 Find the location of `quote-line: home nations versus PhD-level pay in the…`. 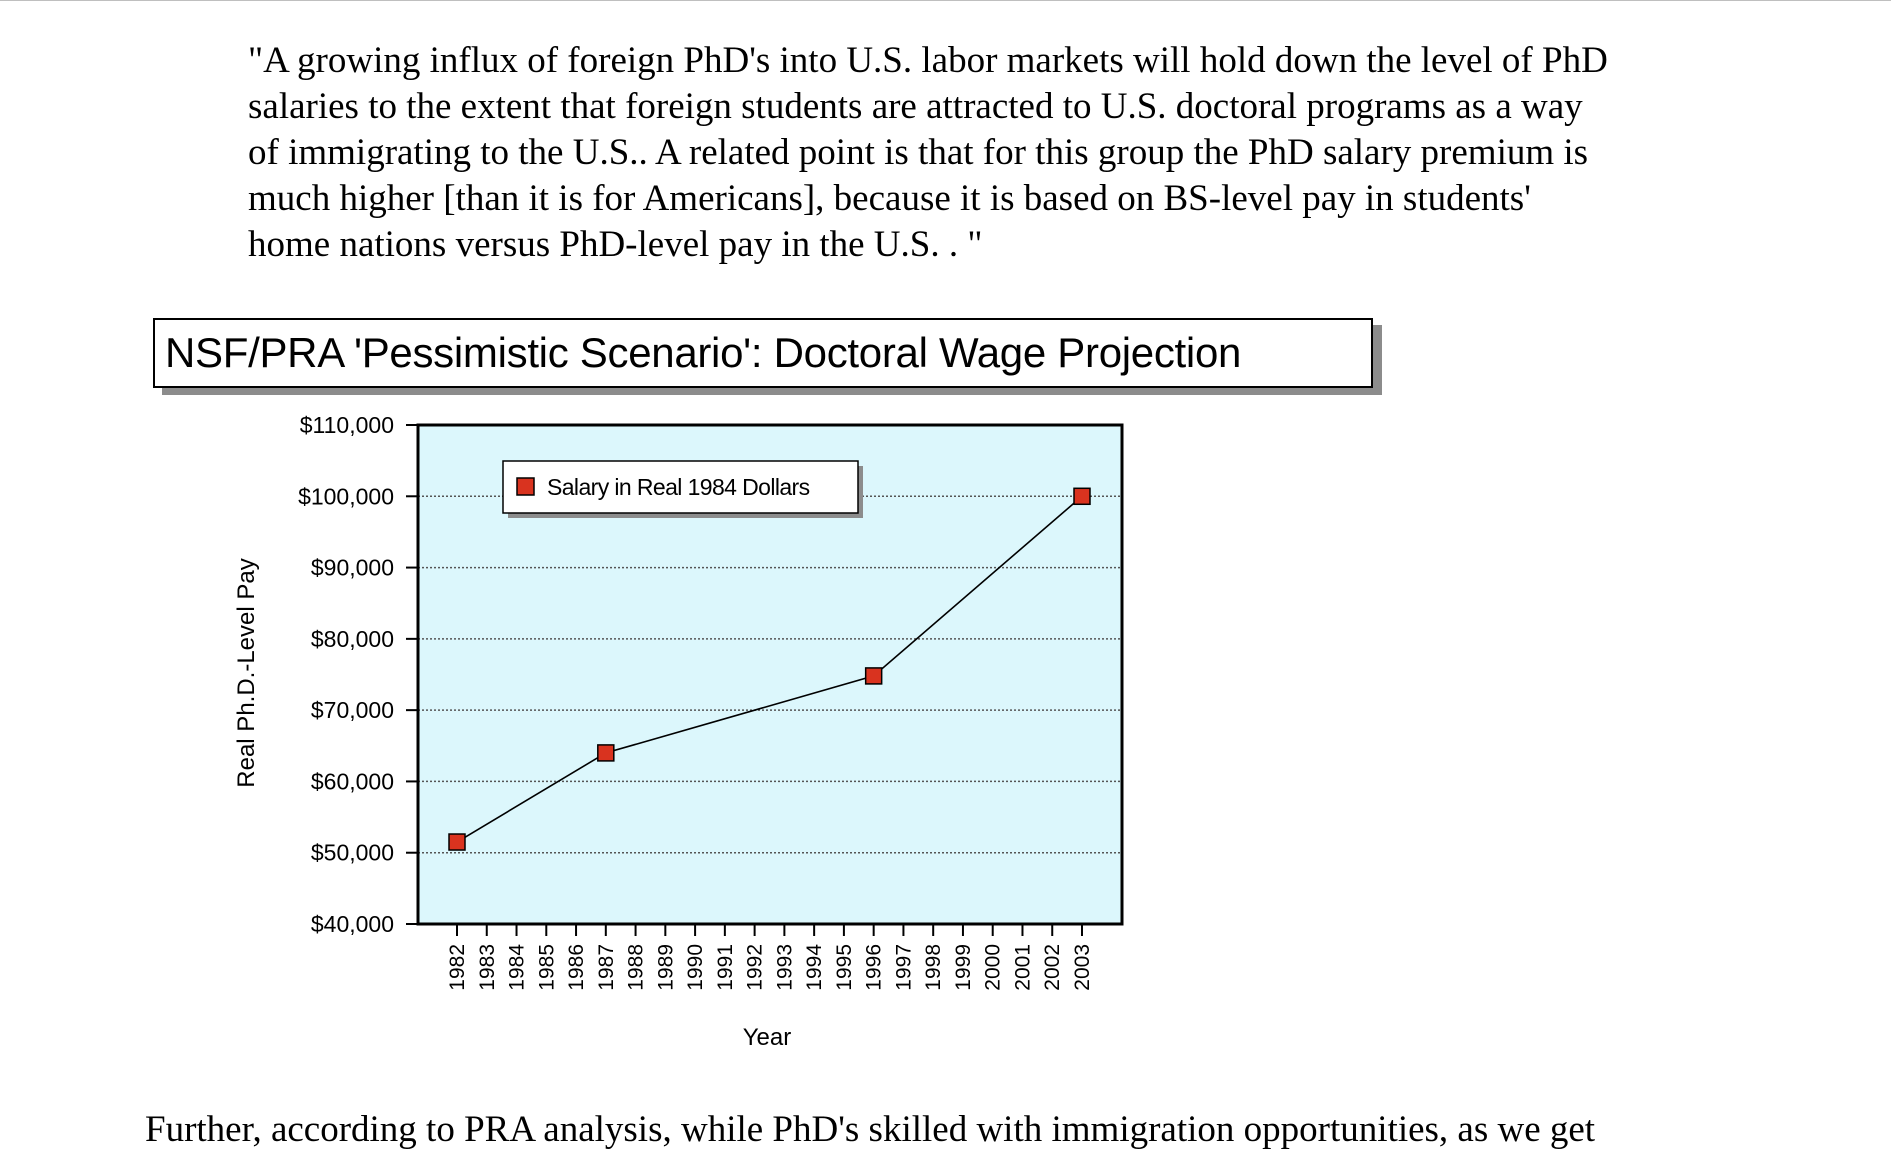

quote-line: home nations versus PhD-level pay in the… is located at coordinates (615, 244).